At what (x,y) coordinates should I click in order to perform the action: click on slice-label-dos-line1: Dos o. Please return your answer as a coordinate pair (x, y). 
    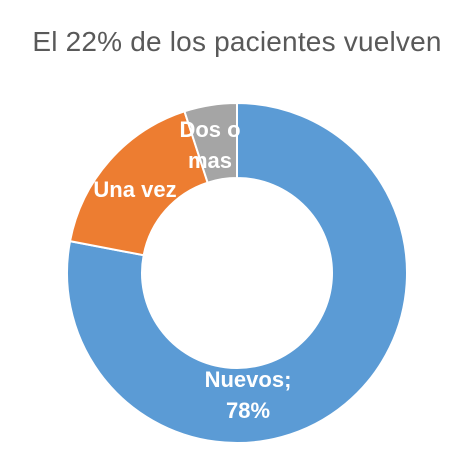
    Looking at the image, I should click on (209, 129).